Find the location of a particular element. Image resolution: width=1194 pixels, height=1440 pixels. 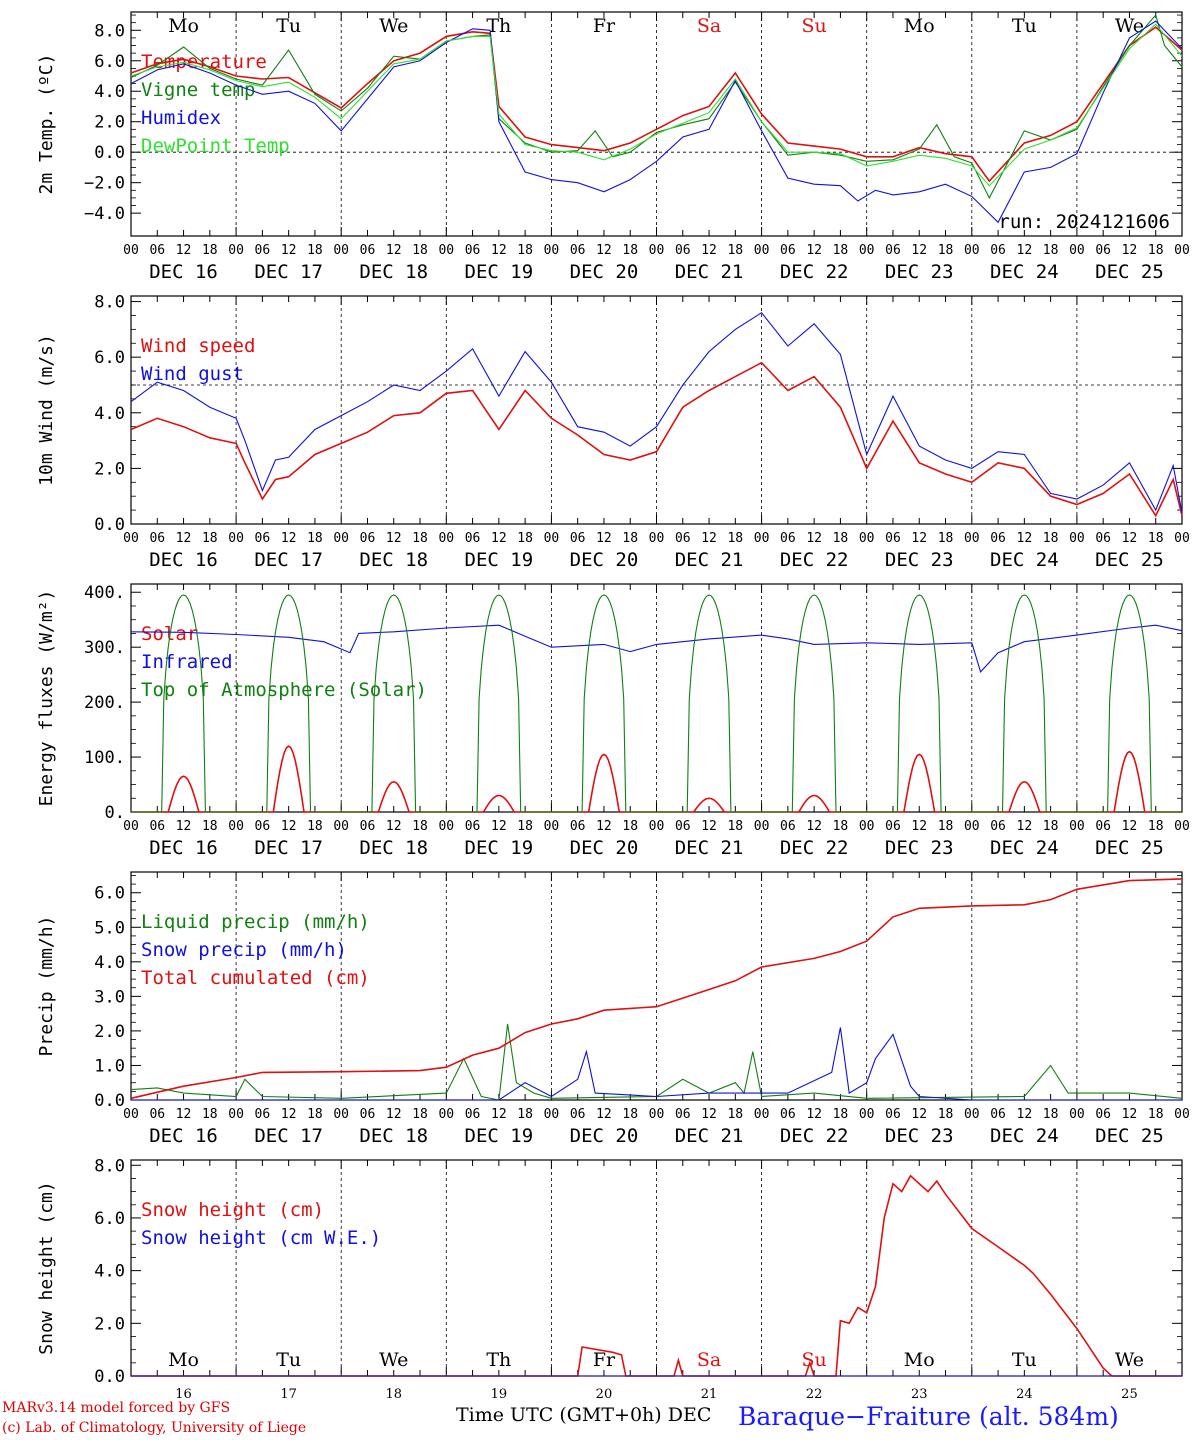

legend-entry: Vigne temp is located at coordinates (198, 90).